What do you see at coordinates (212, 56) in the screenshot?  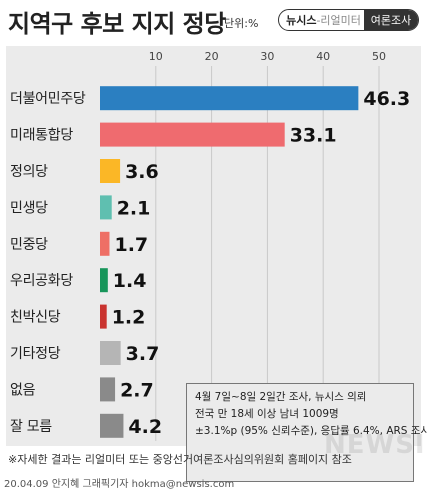 I see `x-tick-label: 20` at bounding box center [212, 56].